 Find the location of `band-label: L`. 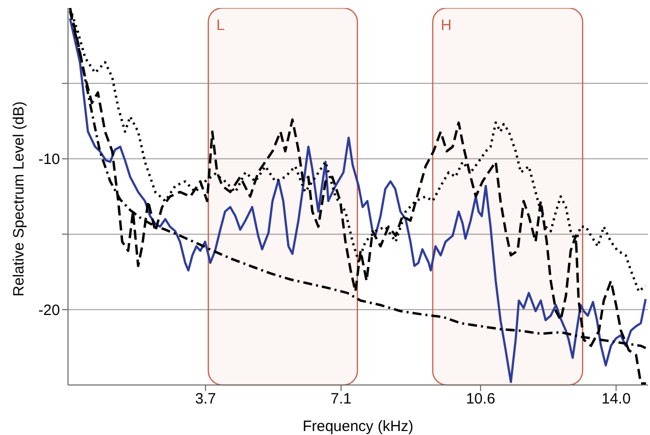

band-label: L is located at coordinates (220, 25).